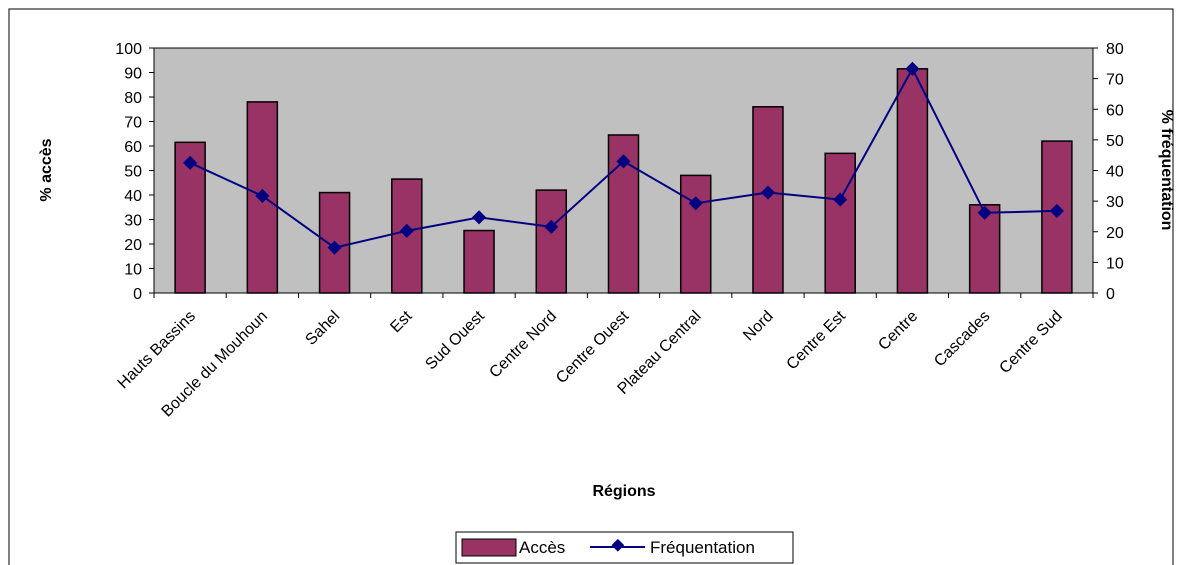 The width and height of the screenshot is (1182, 565). What do you see at coordinates (1115, 172) in the screenshot?
I see `y2-tick-label: 40` at bounding box center [1115, 172].